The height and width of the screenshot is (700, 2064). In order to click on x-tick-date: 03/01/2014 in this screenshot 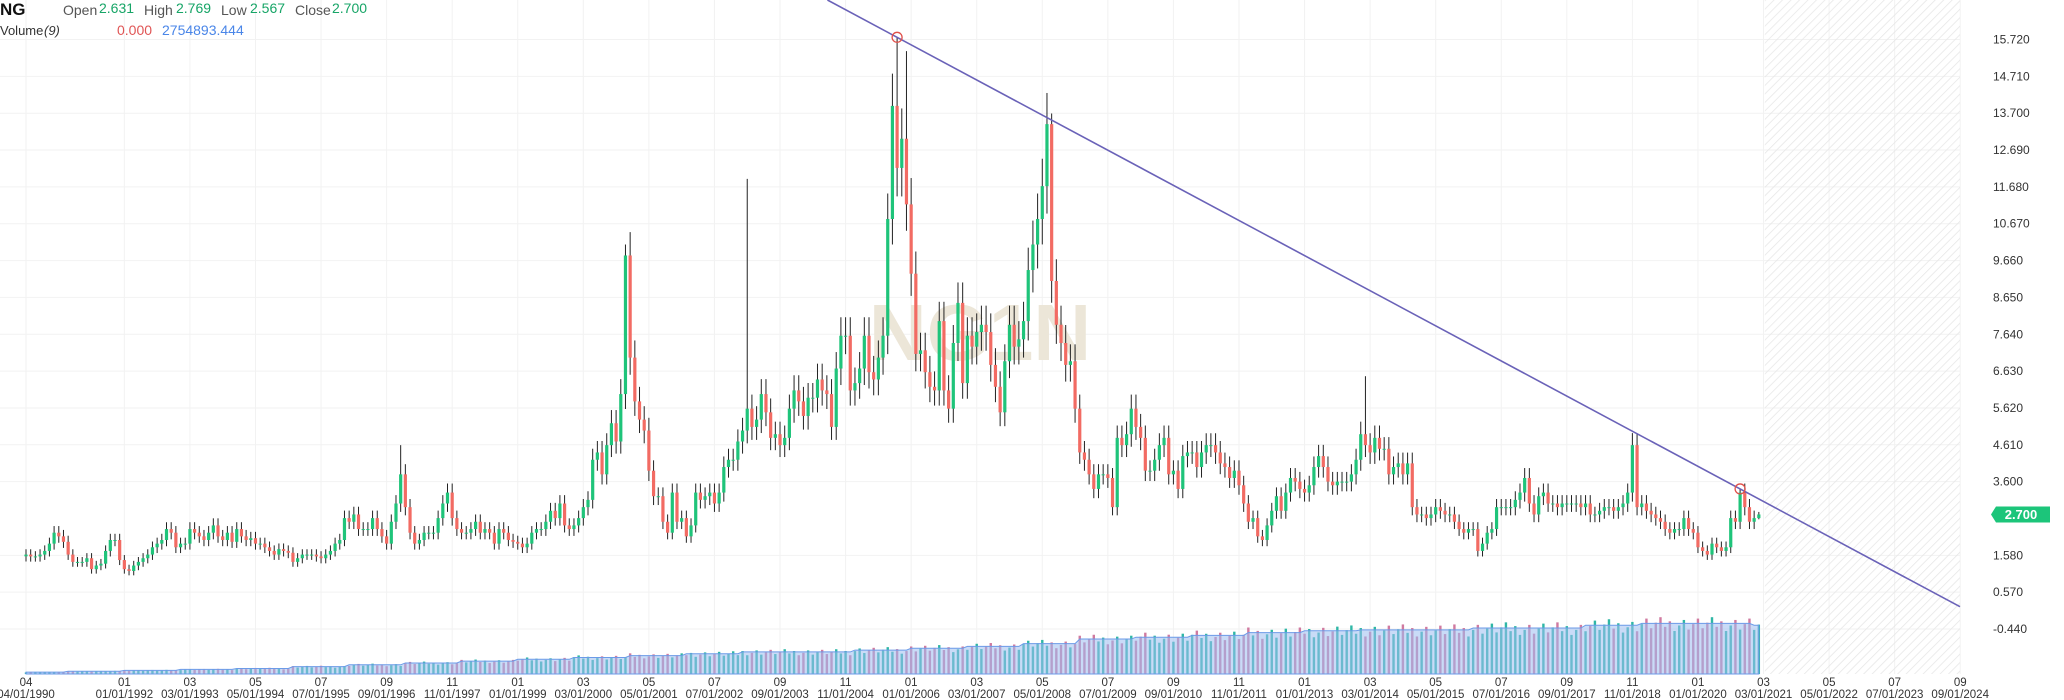, I will do `click(1370, 694)`.